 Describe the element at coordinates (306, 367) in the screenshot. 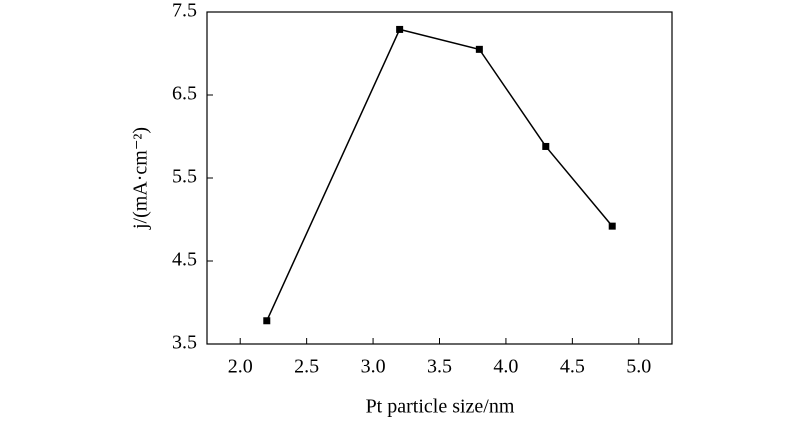

I see `x-tick-label: 2.5` at that location.